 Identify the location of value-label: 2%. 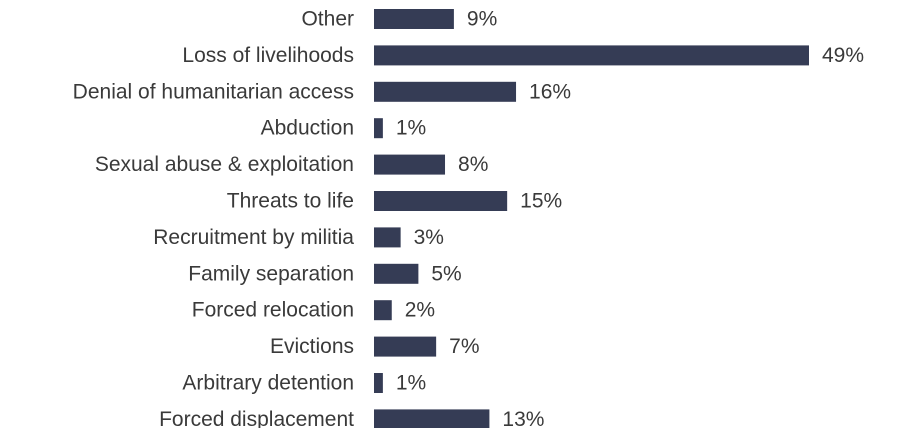
(420, 310).